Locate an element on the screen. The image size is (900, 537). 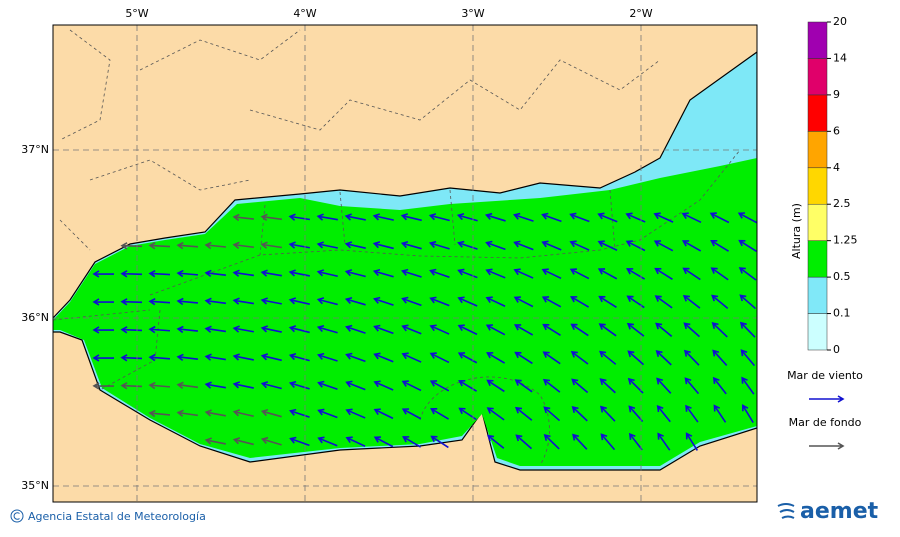
colorbar-label: 20 is located at coordinates (840, 21).